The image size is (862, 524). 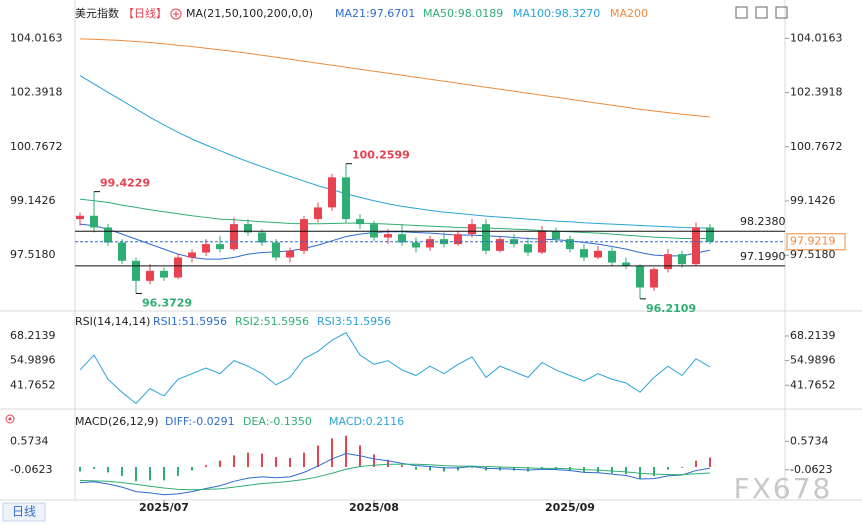 I want to click on macd-legend: DEA:-0.1350, so click(x=277, y=421).